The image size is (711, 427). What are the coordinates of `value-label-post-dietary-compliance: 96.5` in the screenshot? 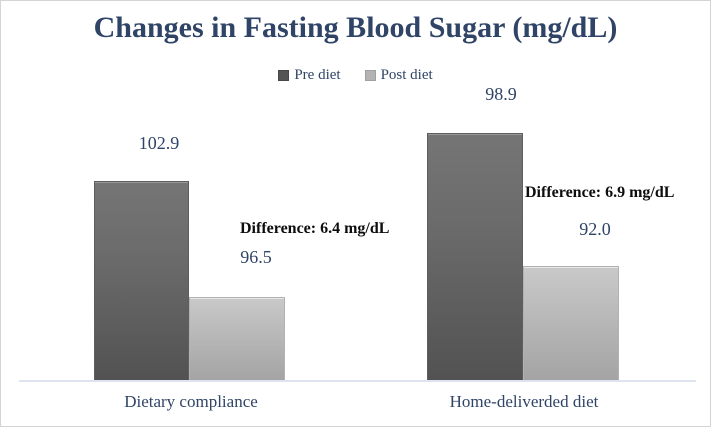 It's located at (256, 257).